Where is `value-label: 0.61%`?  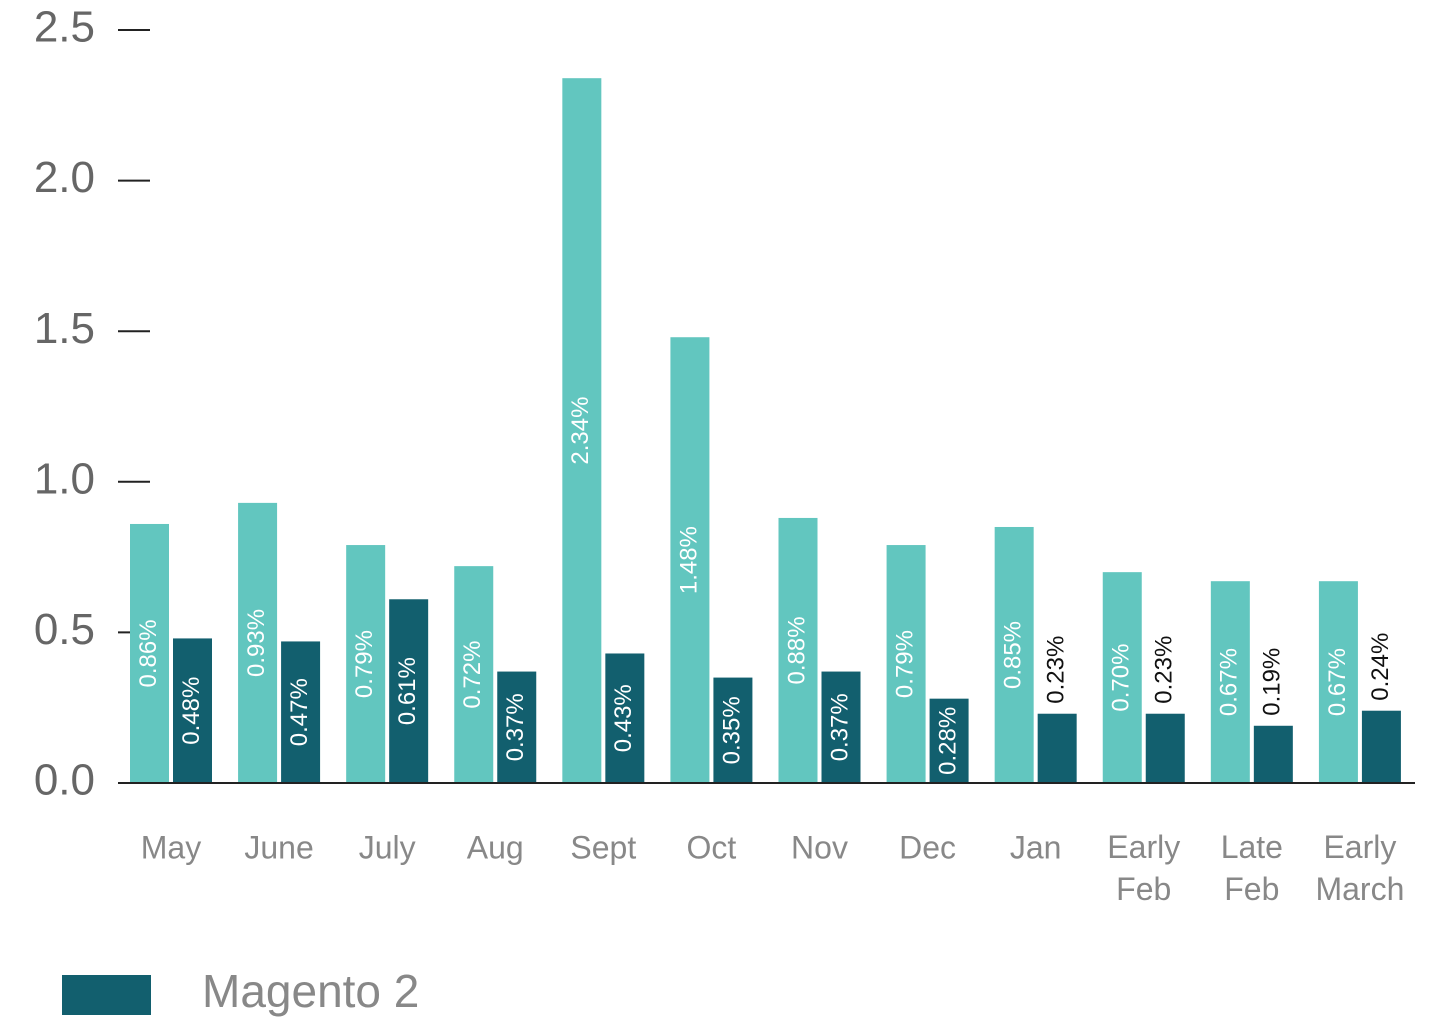
value-label: 0.61% is located at coordinates (407, 691).